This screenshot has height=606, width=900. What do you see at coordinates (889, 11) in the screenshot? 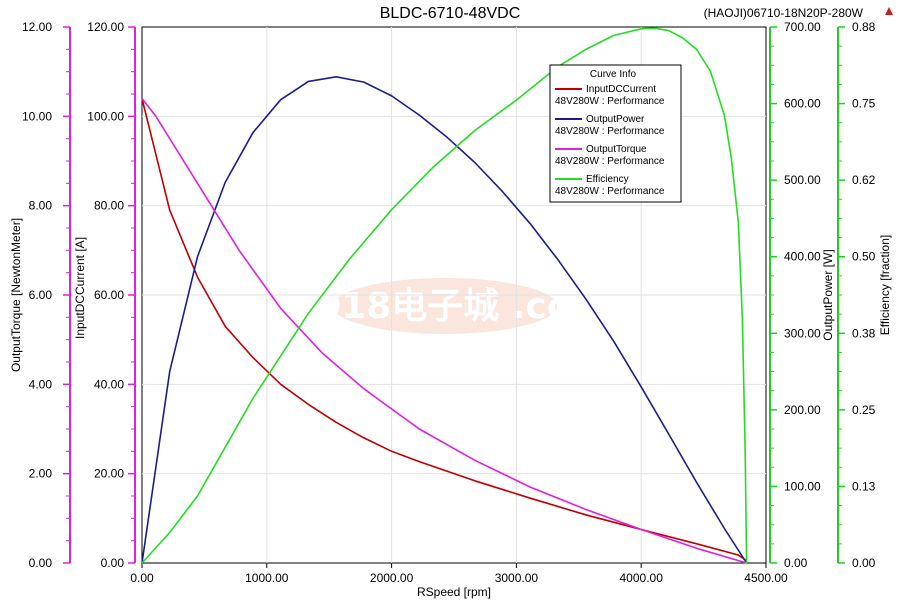
I see `warning-icon` at bounding box center [889, 11].